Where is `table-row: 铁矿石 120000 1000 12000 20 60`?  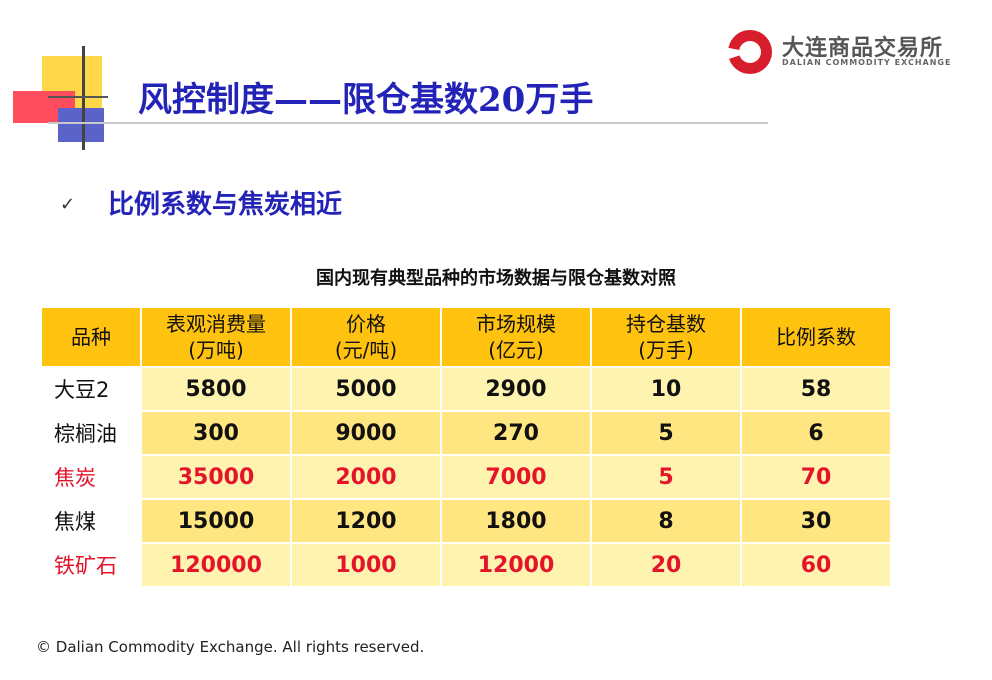 table-row: 铁矿石 120000 1000 12000 20 60 is located at coordinates (466, 565).